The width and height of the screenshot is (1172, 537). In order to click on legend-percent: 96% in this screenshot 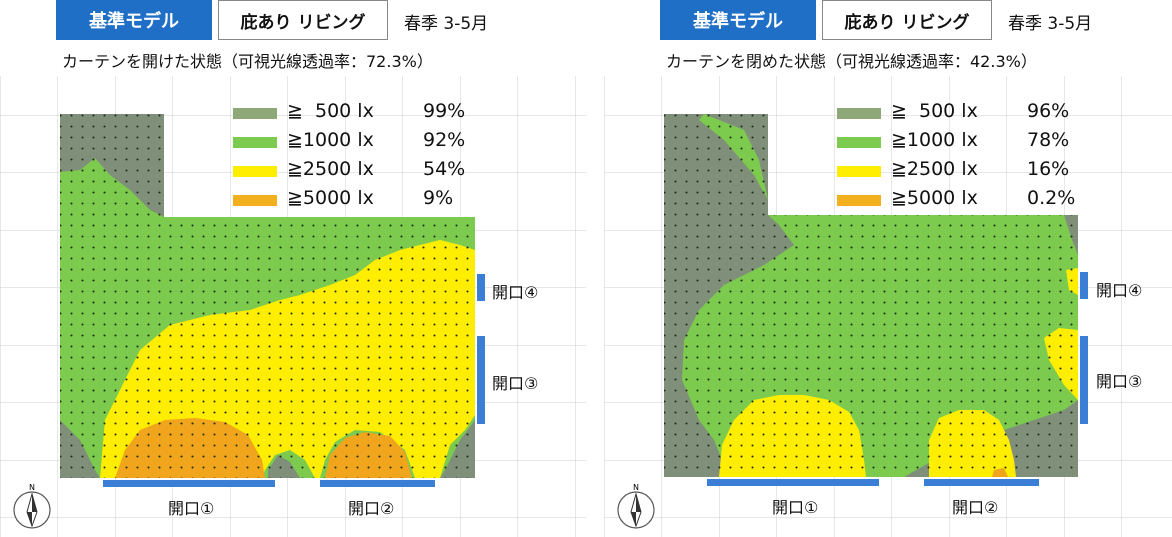, I will do `click(1048, 111)`.